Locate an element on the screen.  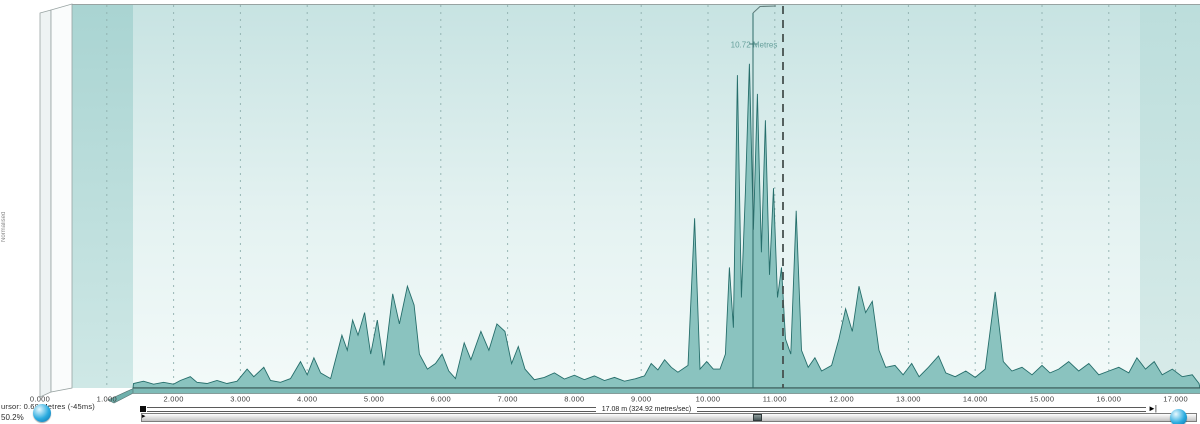
x-tick-label: 13.000 is located at coordinates (908, 399).